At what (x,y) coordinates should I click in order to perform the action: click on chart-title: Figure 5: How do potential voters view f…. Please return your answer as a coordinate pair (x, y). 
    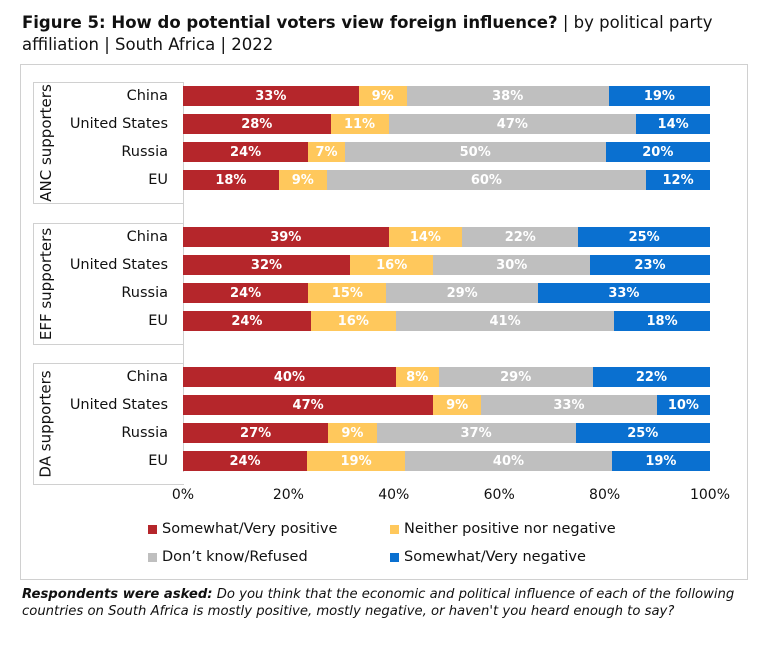
    Looking at the image, I should click on (367, 33).